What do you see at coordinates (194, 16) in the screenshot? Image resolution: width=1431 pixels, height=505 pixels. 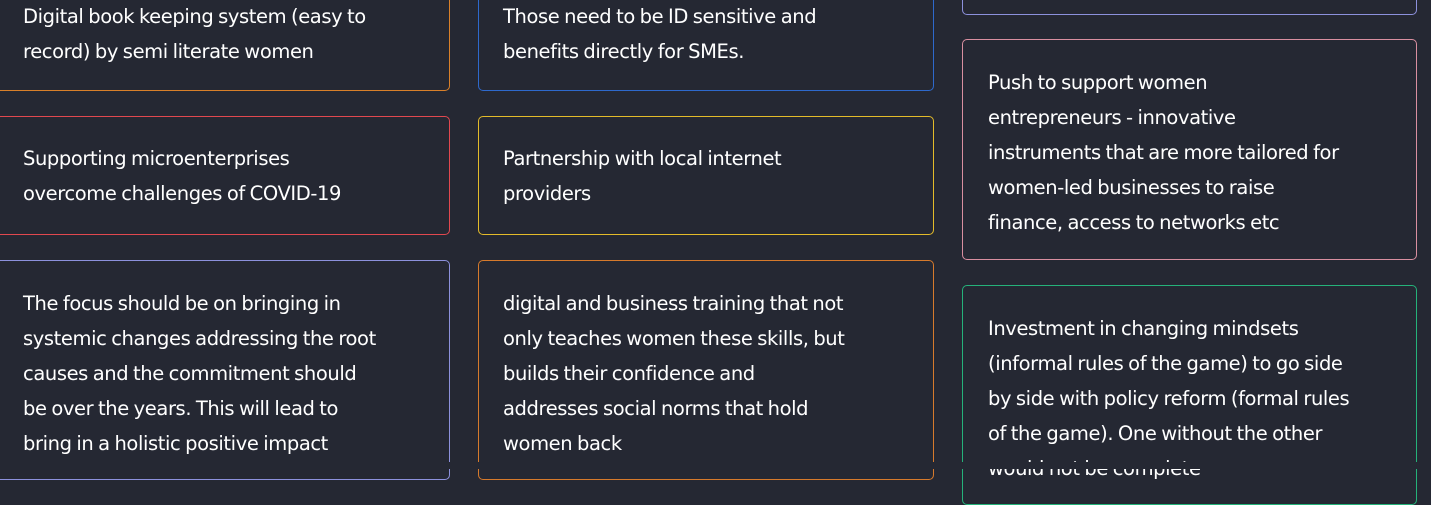 I see `text-line: Digital book keeping system (easy to` at bounding box center [194, 16].